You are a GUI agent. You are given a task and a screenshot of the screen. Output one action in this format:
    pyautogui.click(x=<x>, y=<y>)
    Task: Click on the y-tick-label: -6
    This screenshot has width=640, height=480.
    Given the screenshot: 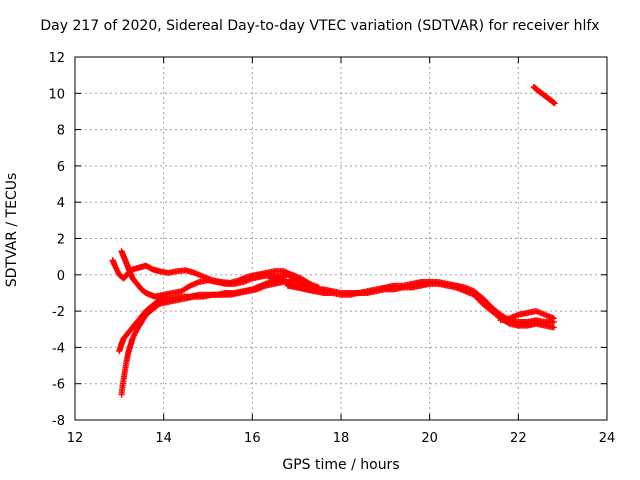 What is the action you would take?
    pyautogui.click(x=58, y=385)
    